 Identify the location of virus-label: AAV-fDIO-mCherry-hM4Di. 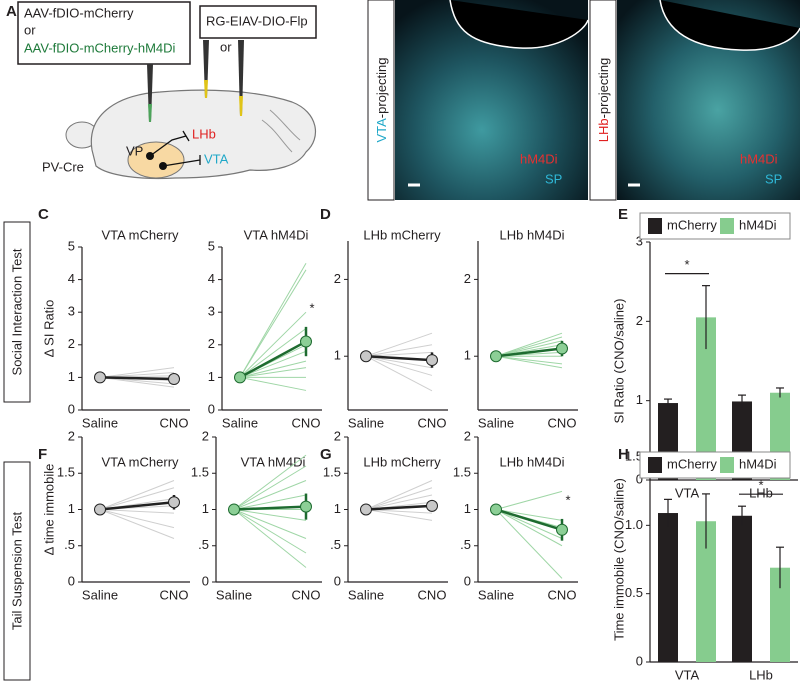
(100, 47).